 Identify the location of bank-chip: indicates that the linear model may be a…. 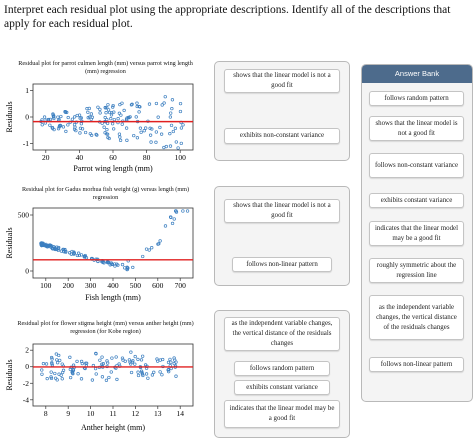
(416, 233).